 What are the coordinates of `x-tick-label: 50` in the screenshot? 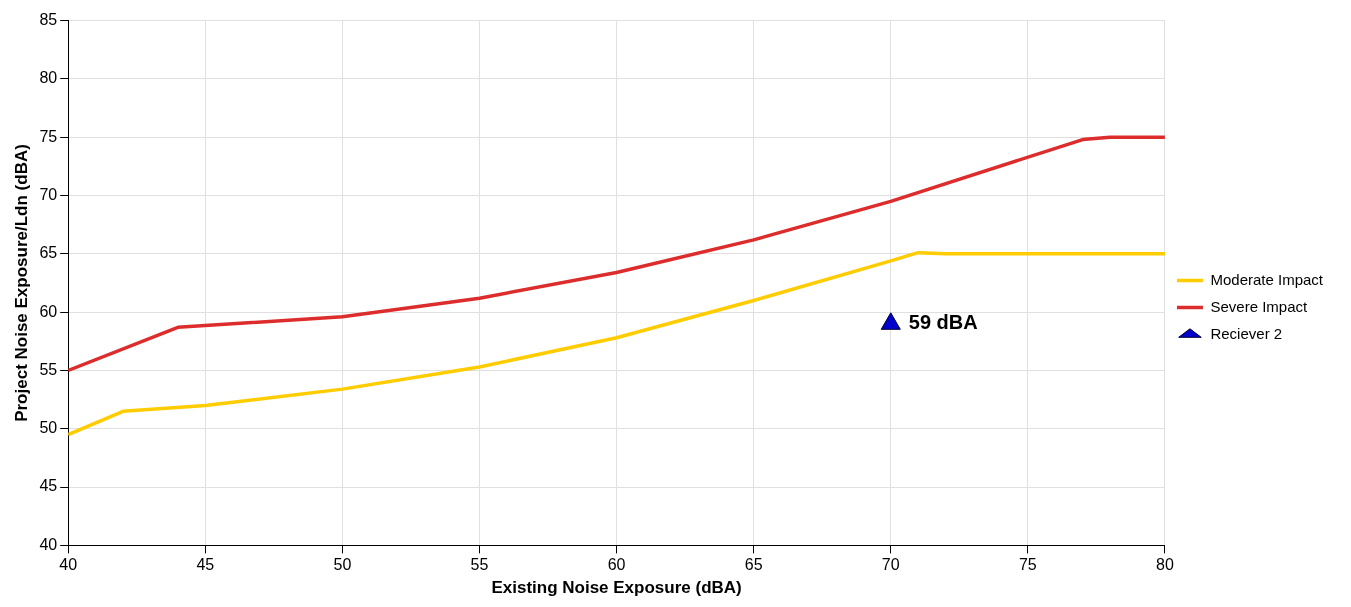 It's located at (342, 565).